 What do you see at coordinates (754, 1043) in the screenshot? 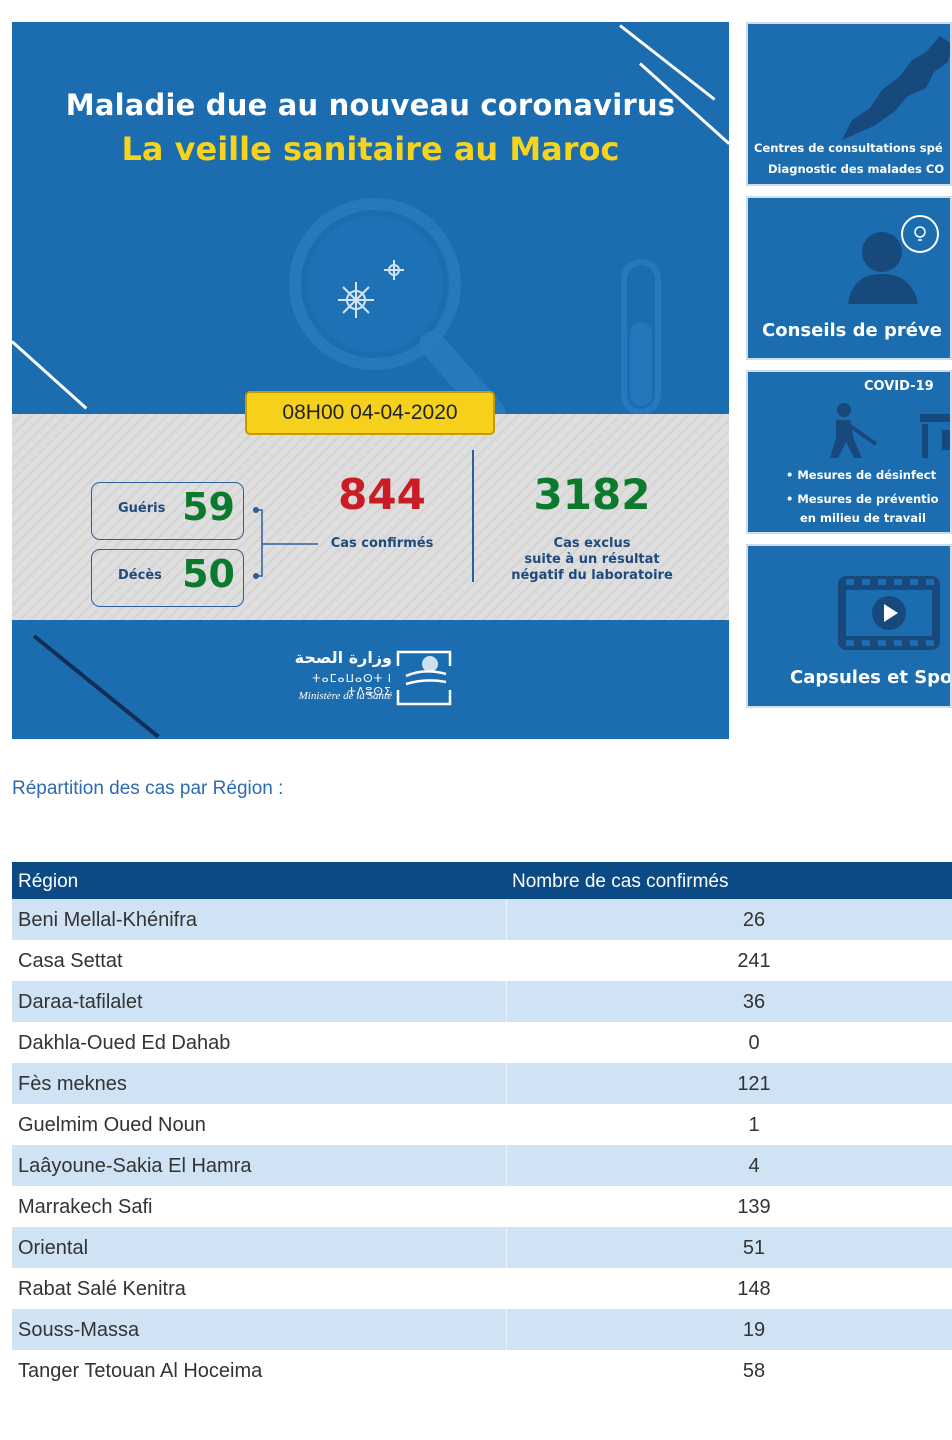
I see `cell-cases: 0` at bounding box center [754, 1043].